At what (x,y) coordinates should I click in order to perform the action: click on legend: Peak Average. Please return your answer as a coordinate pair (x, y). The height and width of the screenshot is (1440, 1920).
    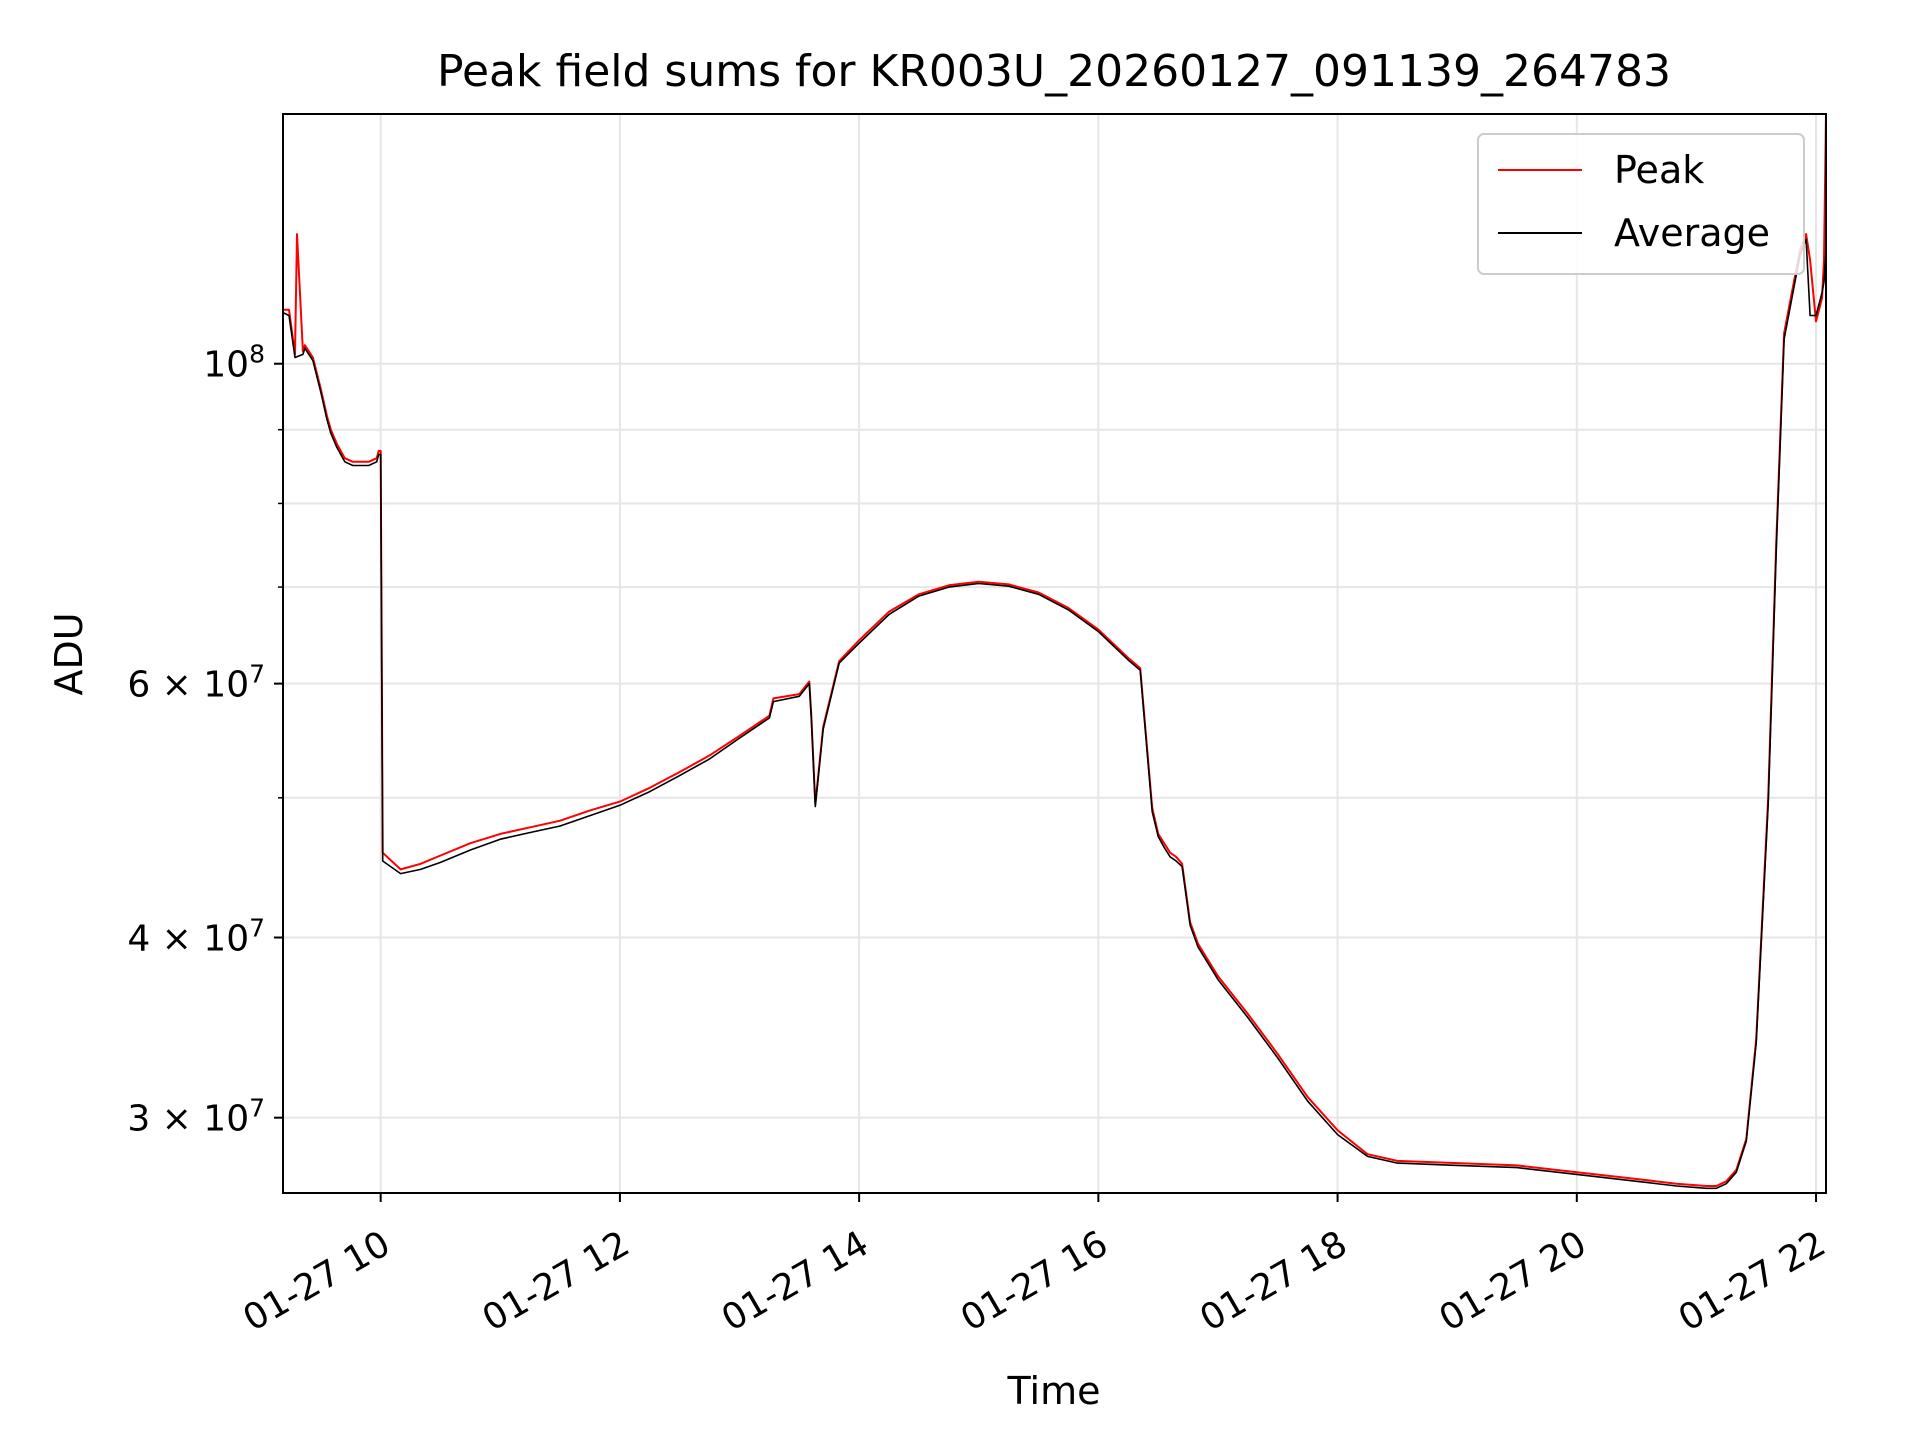
    Looking at the image, I should click on (1641, 204).